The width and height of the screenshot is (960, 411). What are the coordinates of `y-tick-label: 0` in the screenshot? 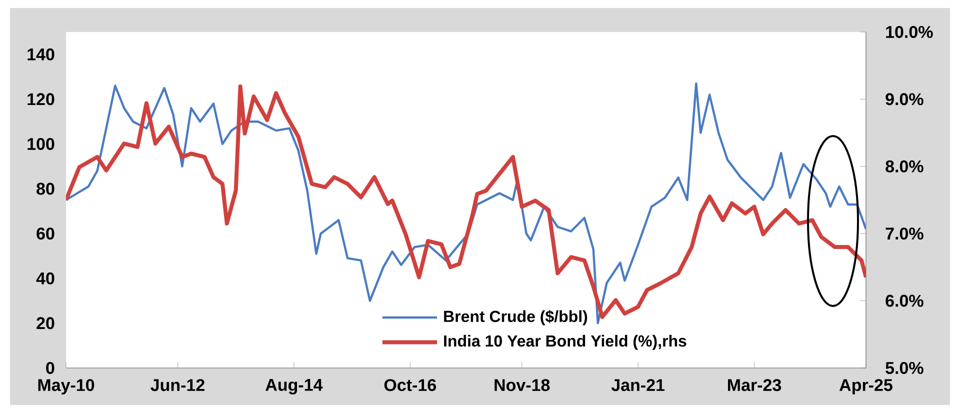 It's located at (50, 368).